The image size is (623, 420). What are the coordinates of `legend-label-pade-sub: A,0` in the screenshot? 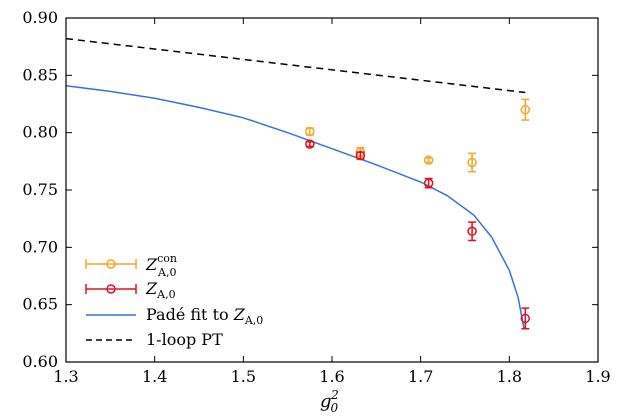 It's located at (253, 320).